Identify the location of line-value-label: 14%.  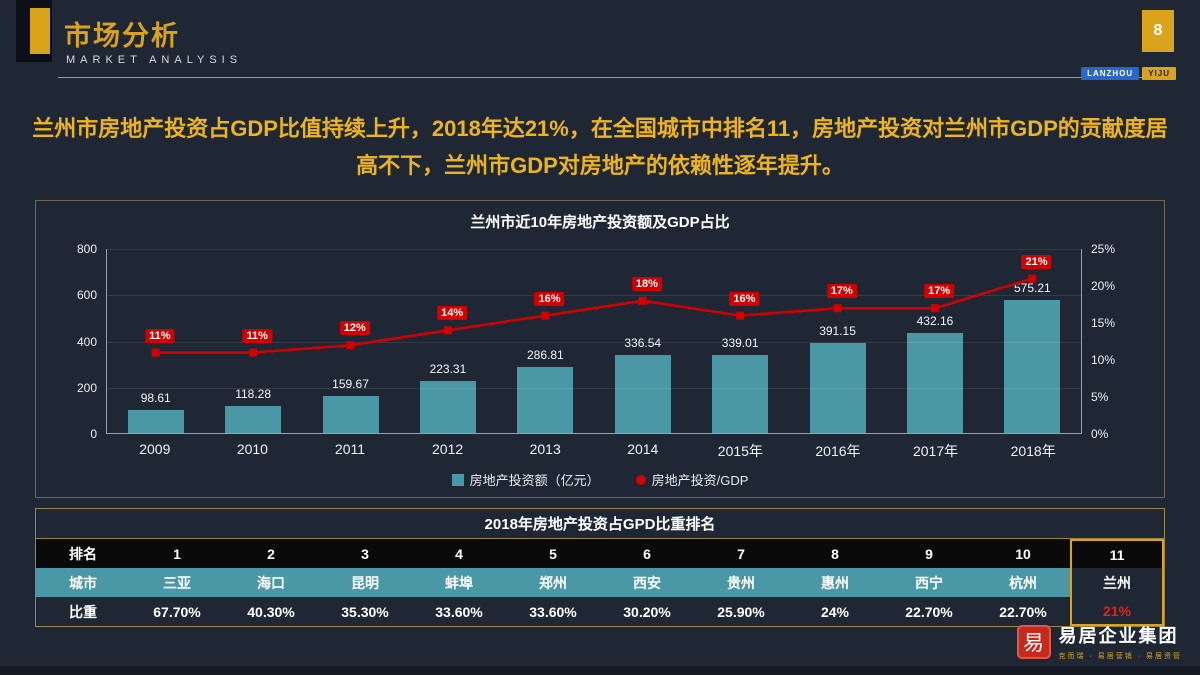
(452, 313).